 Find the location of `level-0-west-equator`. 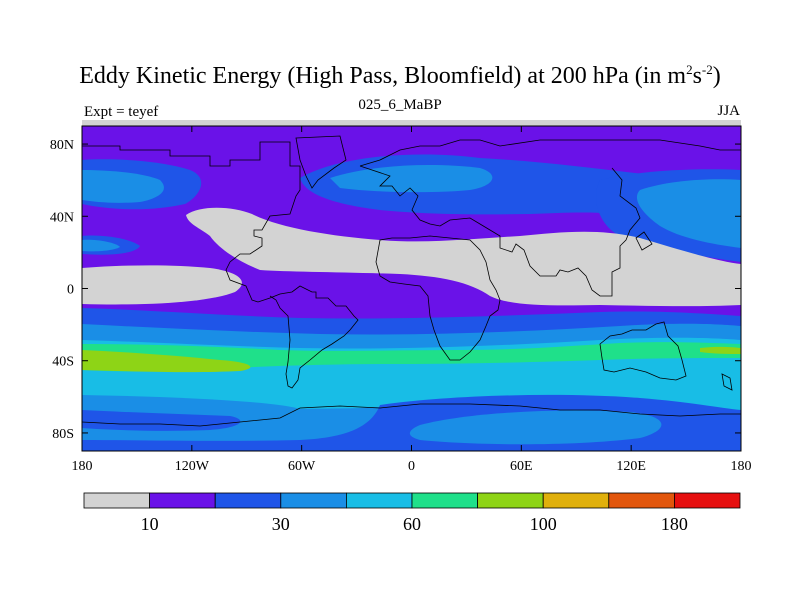

level-0-west-equator is located at coordinates (162, 285).